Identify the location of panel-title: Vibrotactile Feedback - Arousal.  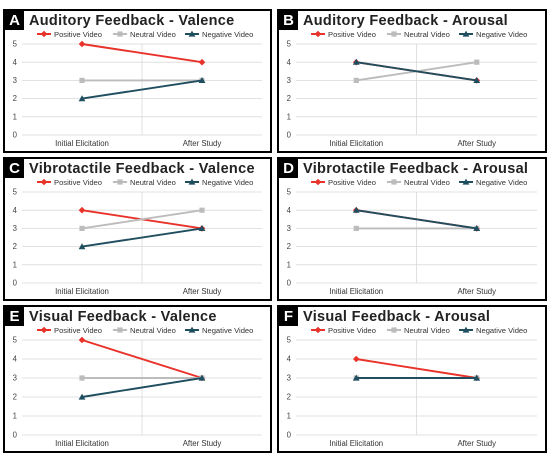
(416, 169).